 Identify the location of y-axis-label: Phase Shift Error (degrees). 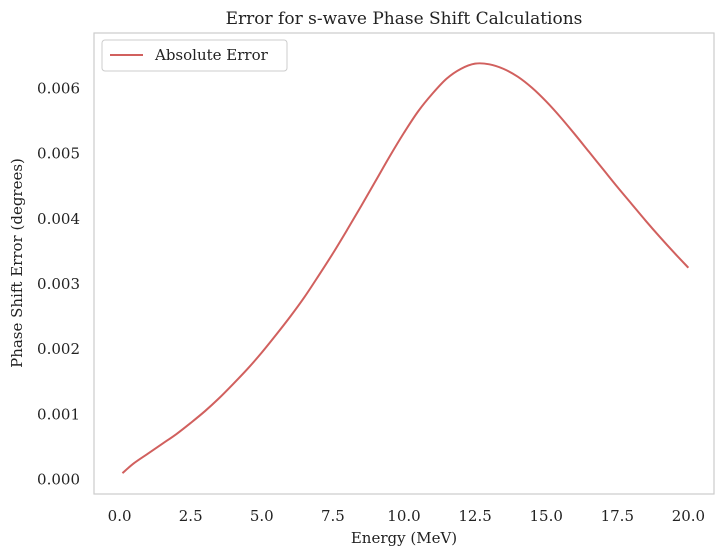
(17, 263).